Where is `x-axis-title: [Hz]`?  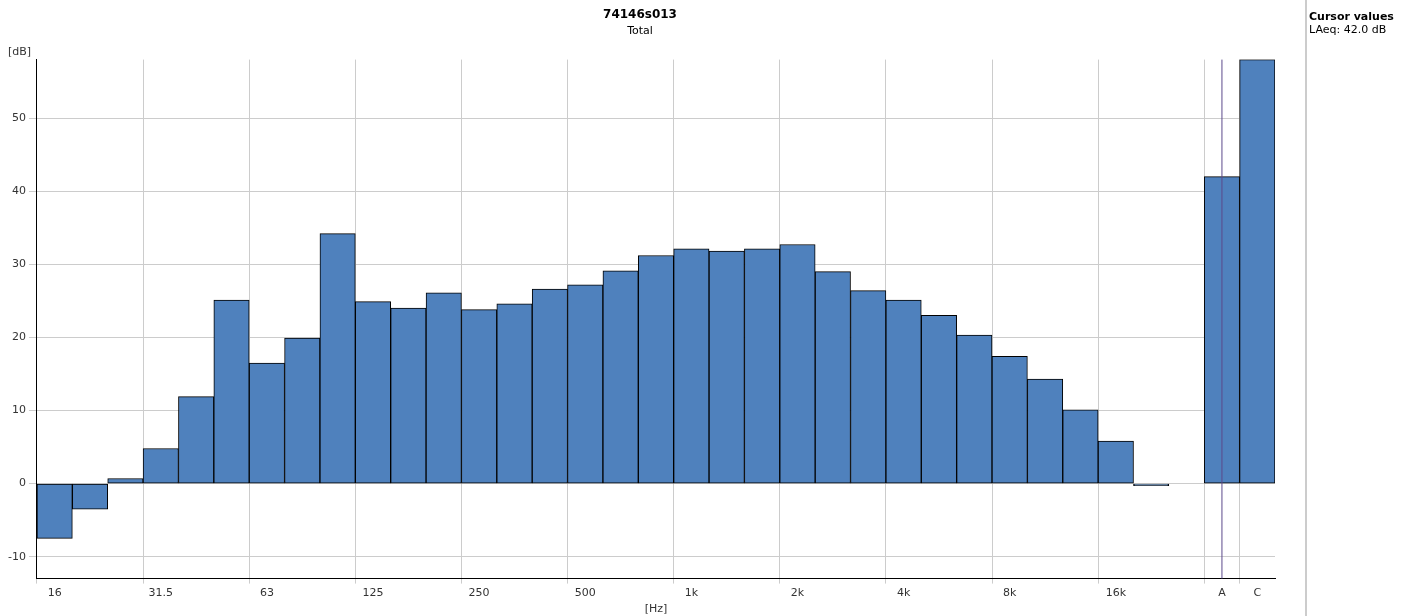
x-axis-title: [Hz] is located at coordinates (656, 609).